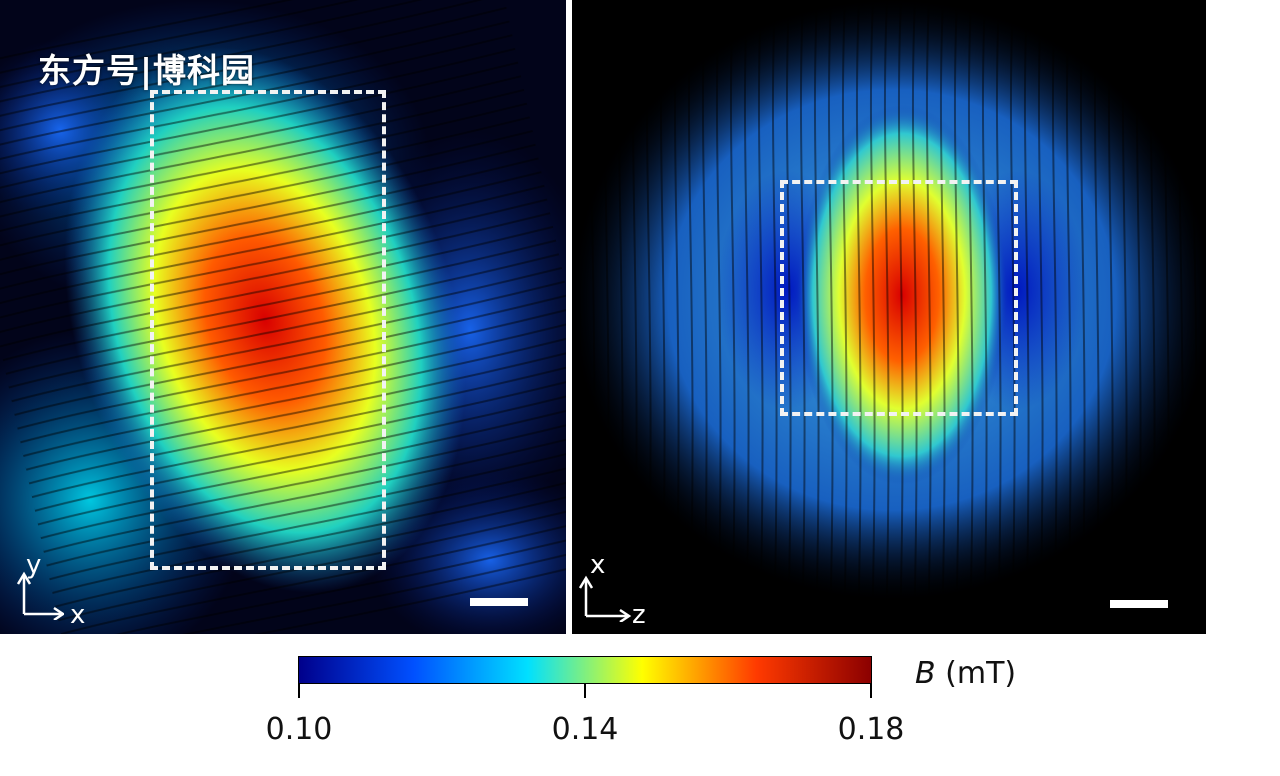  Describe the element at coordinates (78, 615) in the screenshot. I see `axis-label-horizontal: x` at that location.